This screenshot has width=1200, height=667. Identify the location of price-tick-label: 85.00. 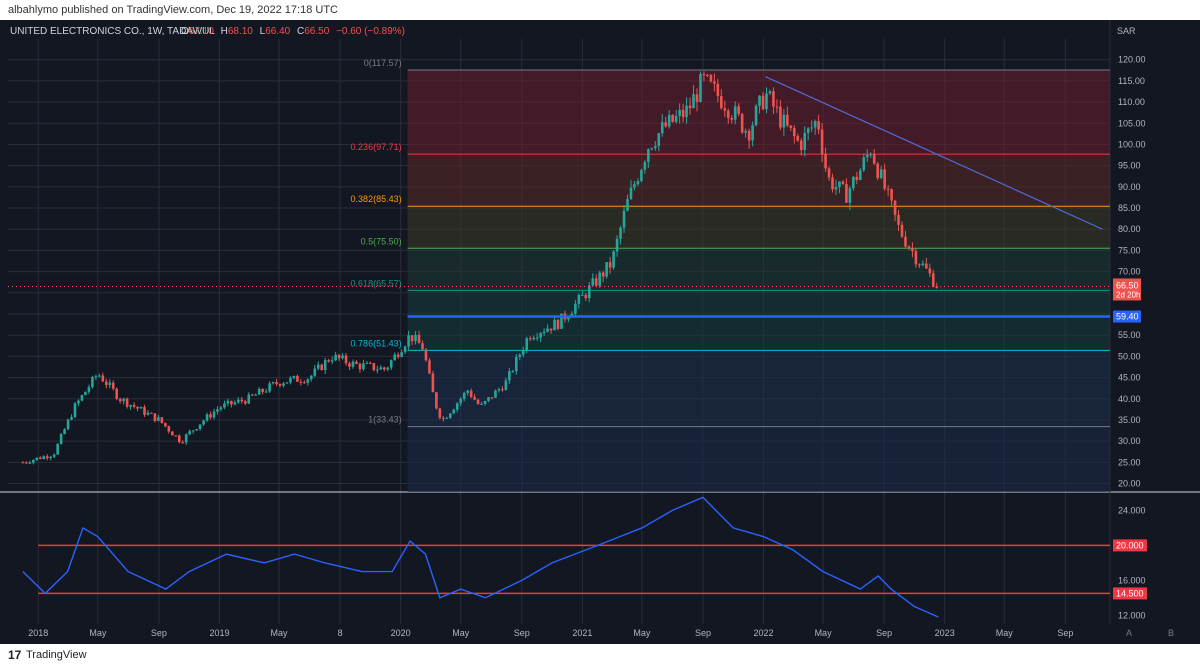
(1129, 208).